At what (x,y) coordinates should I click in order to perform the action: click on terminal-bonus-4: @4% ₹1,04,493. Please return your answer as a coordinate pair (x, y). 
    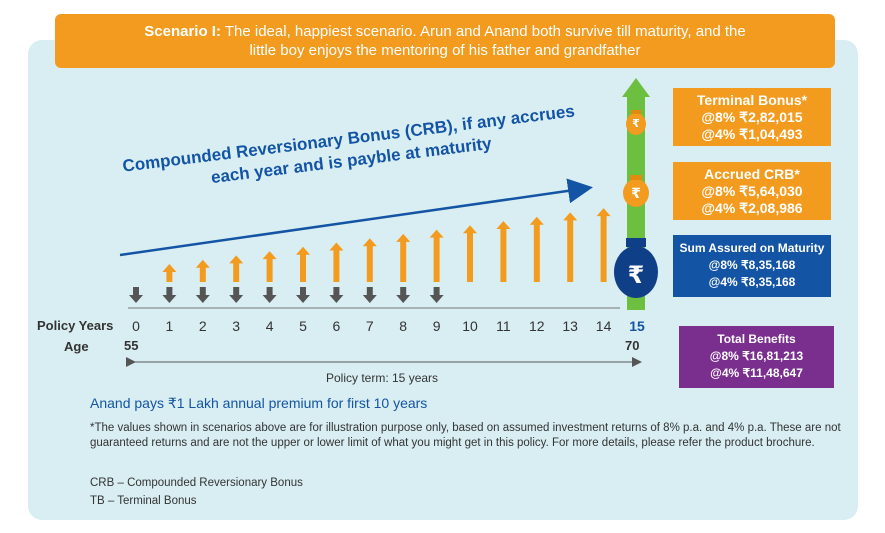
    Looking at the image, I should click on (752, 134).